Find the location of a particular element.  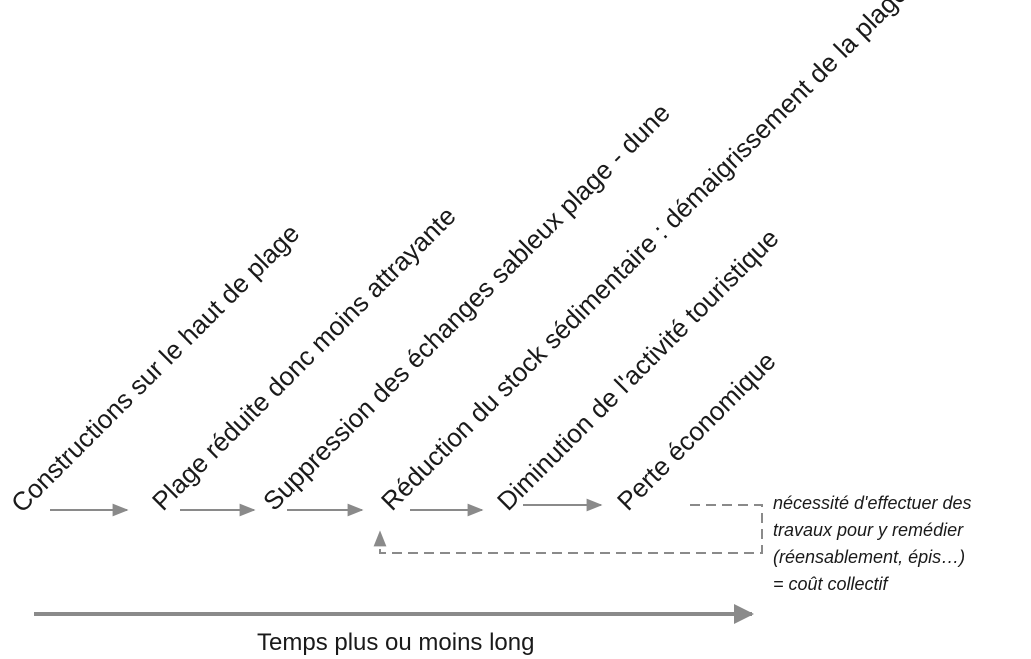

note-line-1: nécessité d'effectuer des is located at coordinates (872, 503).